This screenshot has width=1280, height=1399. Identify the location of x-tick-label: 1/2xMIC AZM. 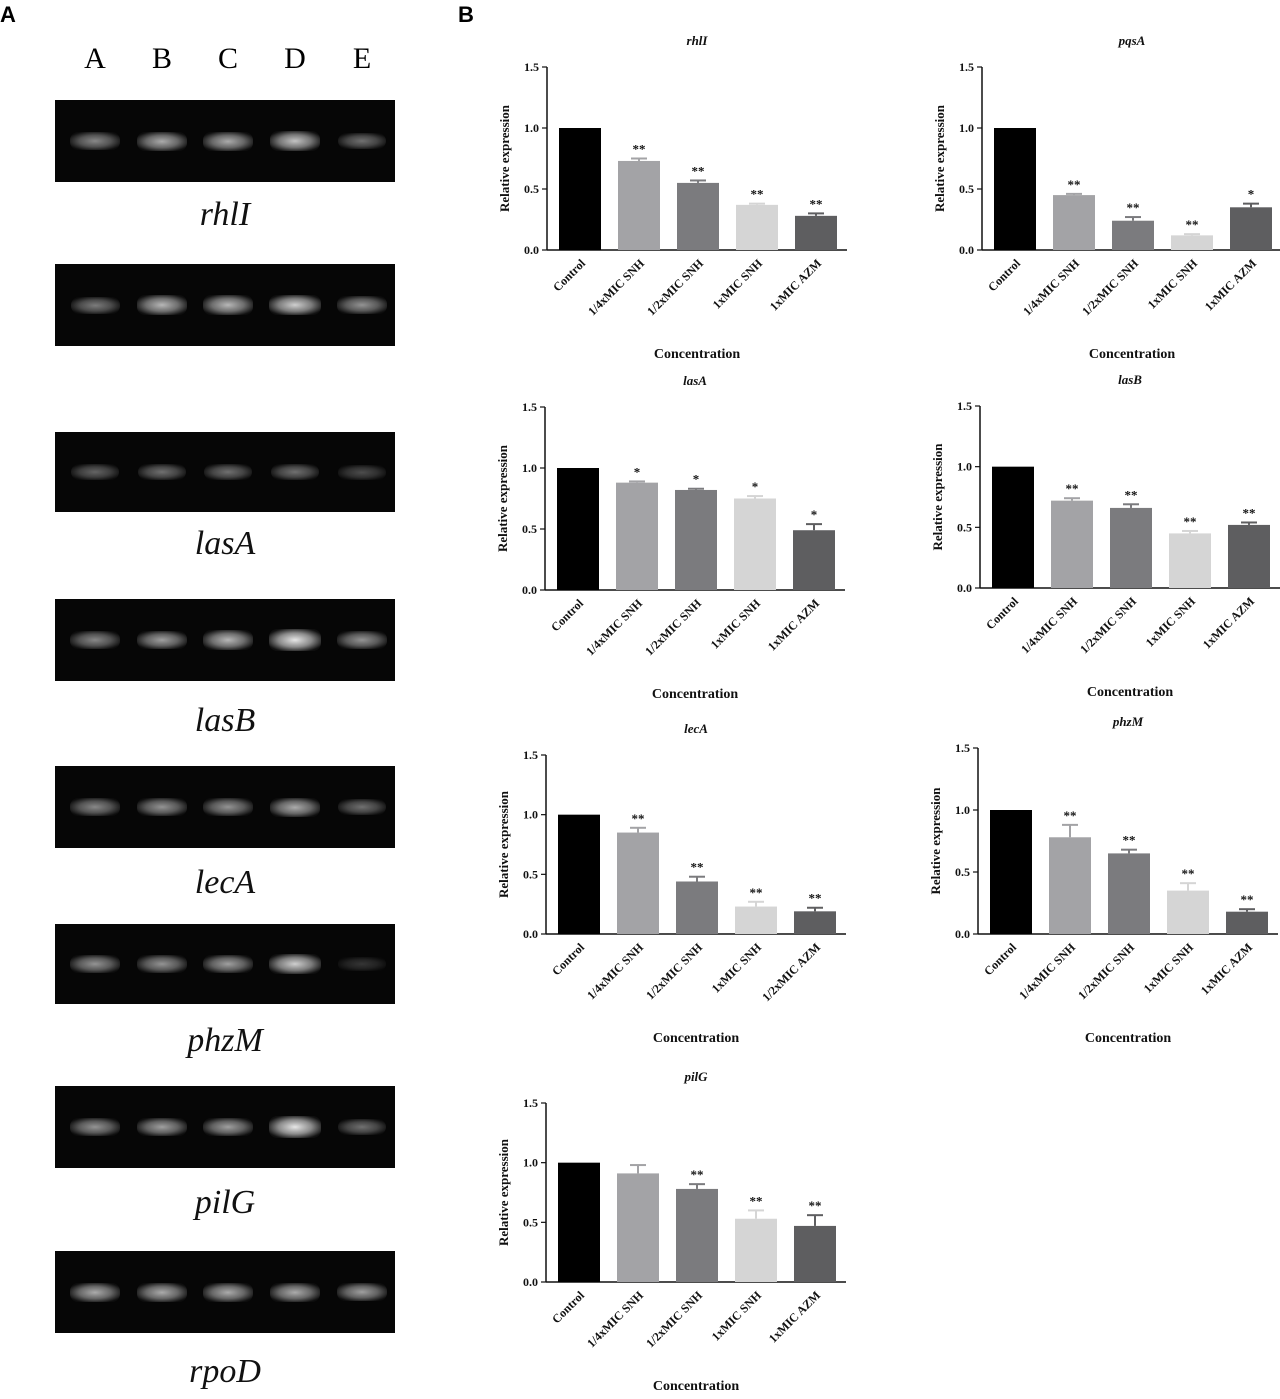
(791, 972).